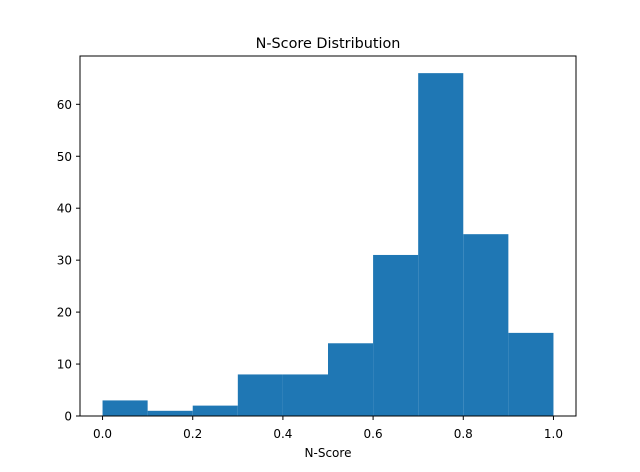  I want to click on y-tick-label-1: 10, so click(64, 365).